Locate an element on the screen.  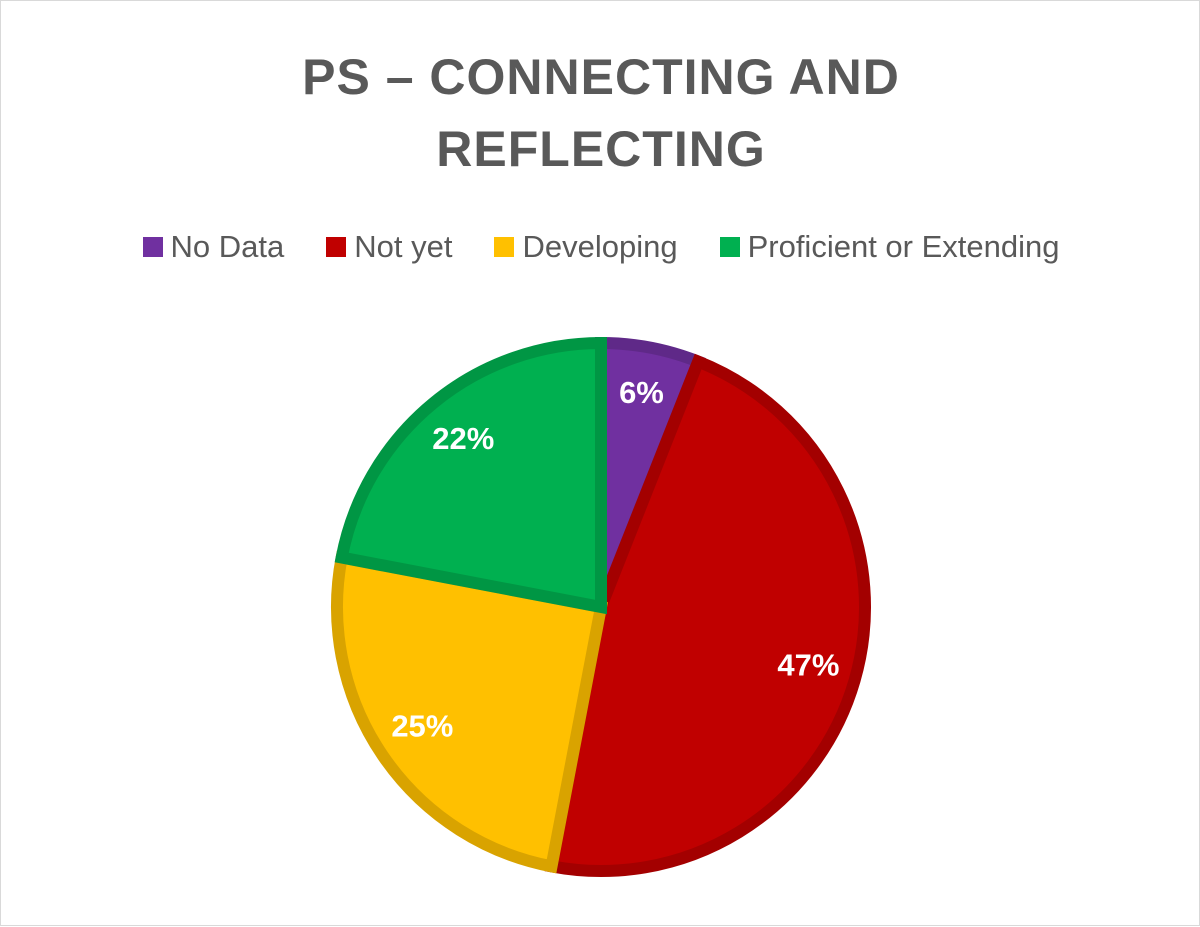
legend-item: No Data is located at coordinates (213, 247).